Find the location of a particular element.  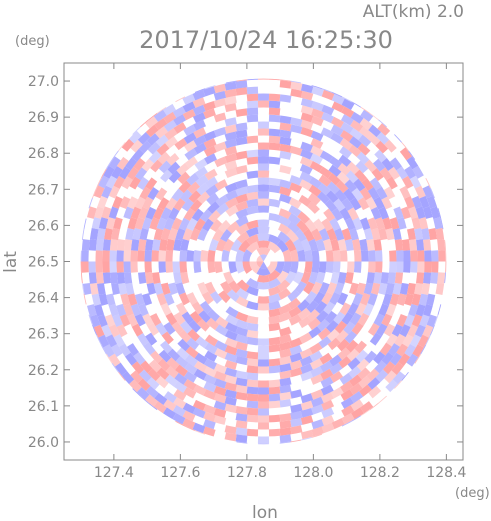

y-tick-label: 26.7 is located at coordinates (43, 190).